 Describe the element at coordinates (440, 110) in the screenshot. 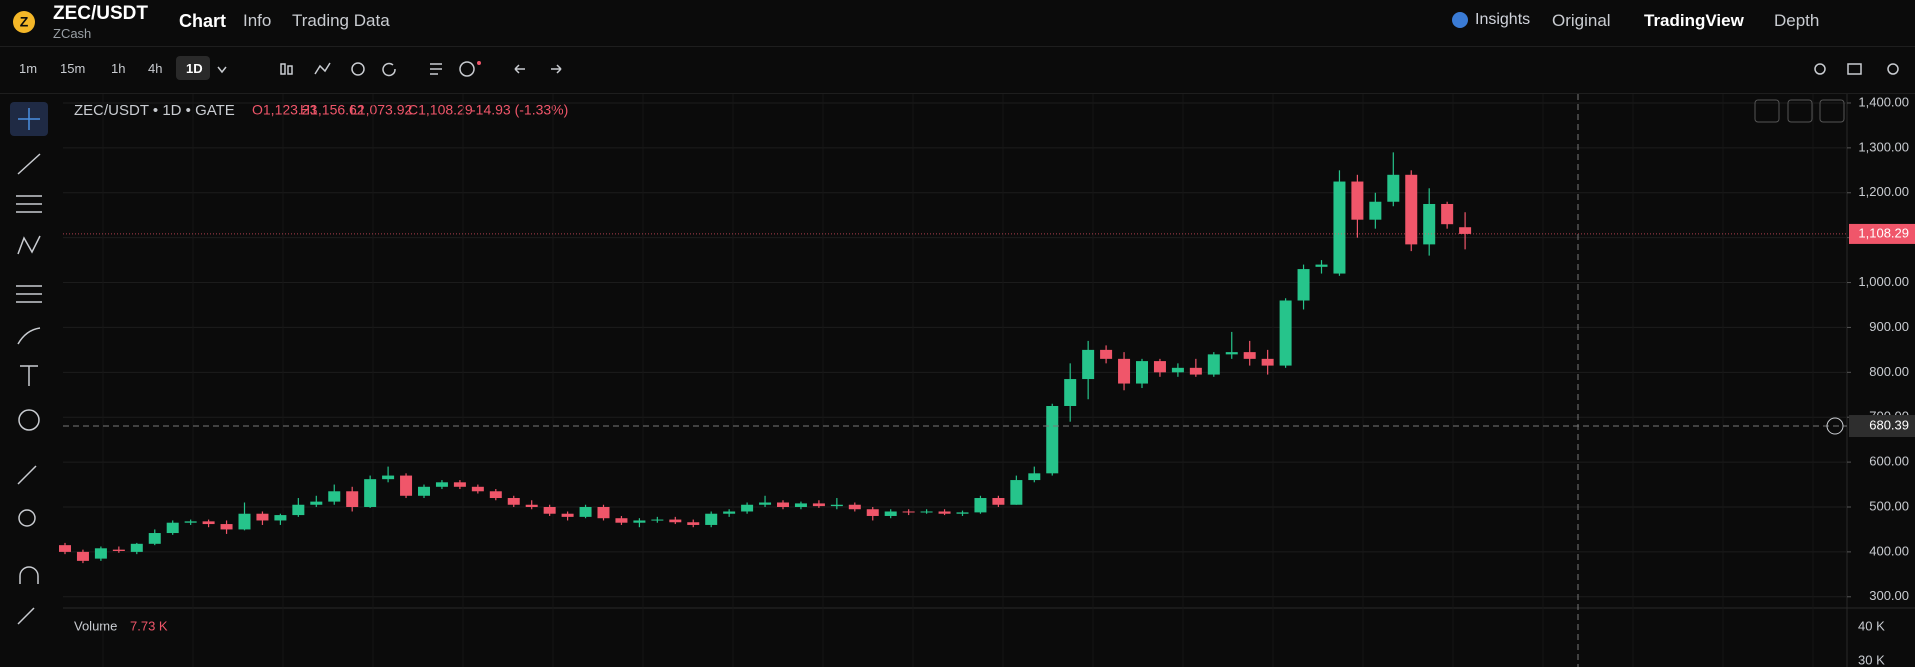

I see `ohlc-legend: C1,108.29` at that location.